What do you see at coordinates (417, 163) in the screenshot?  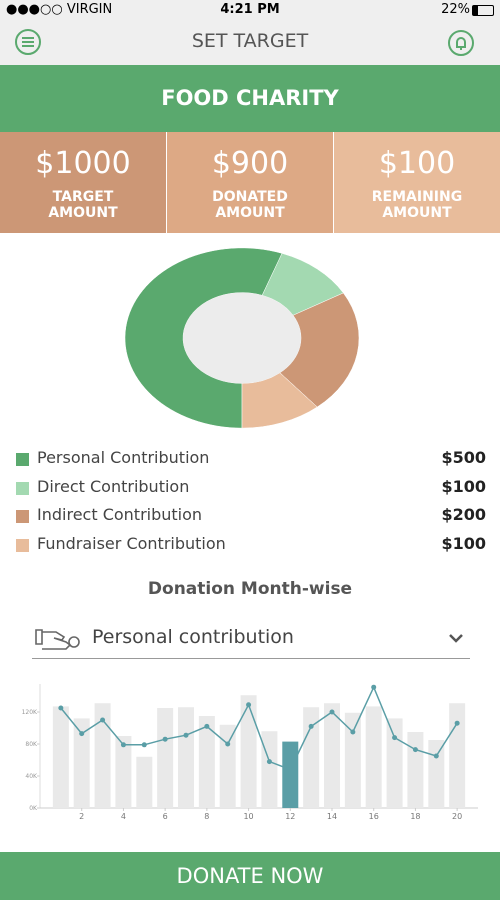 I see `stat-value: $100` at bounding box center [417, 163].